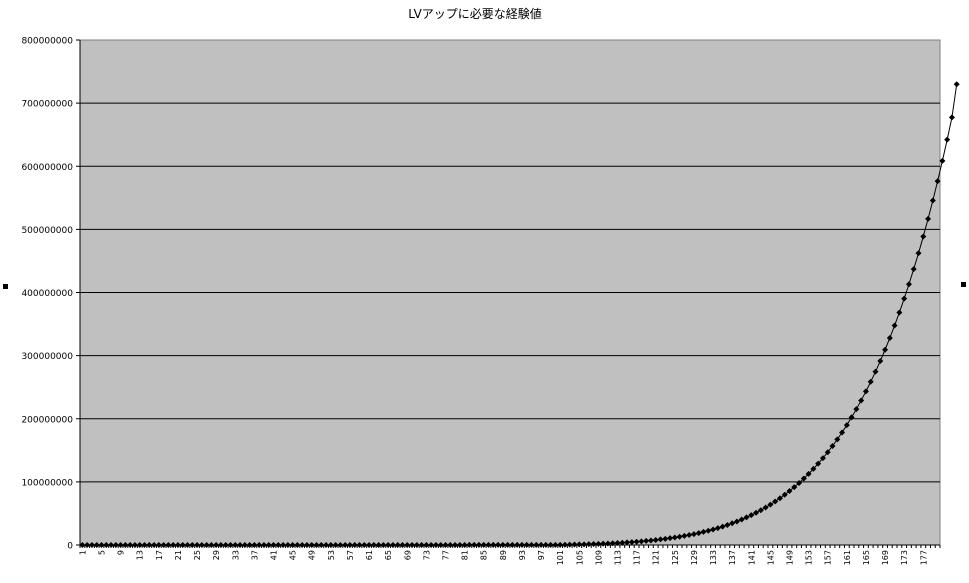 The image size is (969, 583). I want to click on x-tick-label: 113, so click(618, 557).